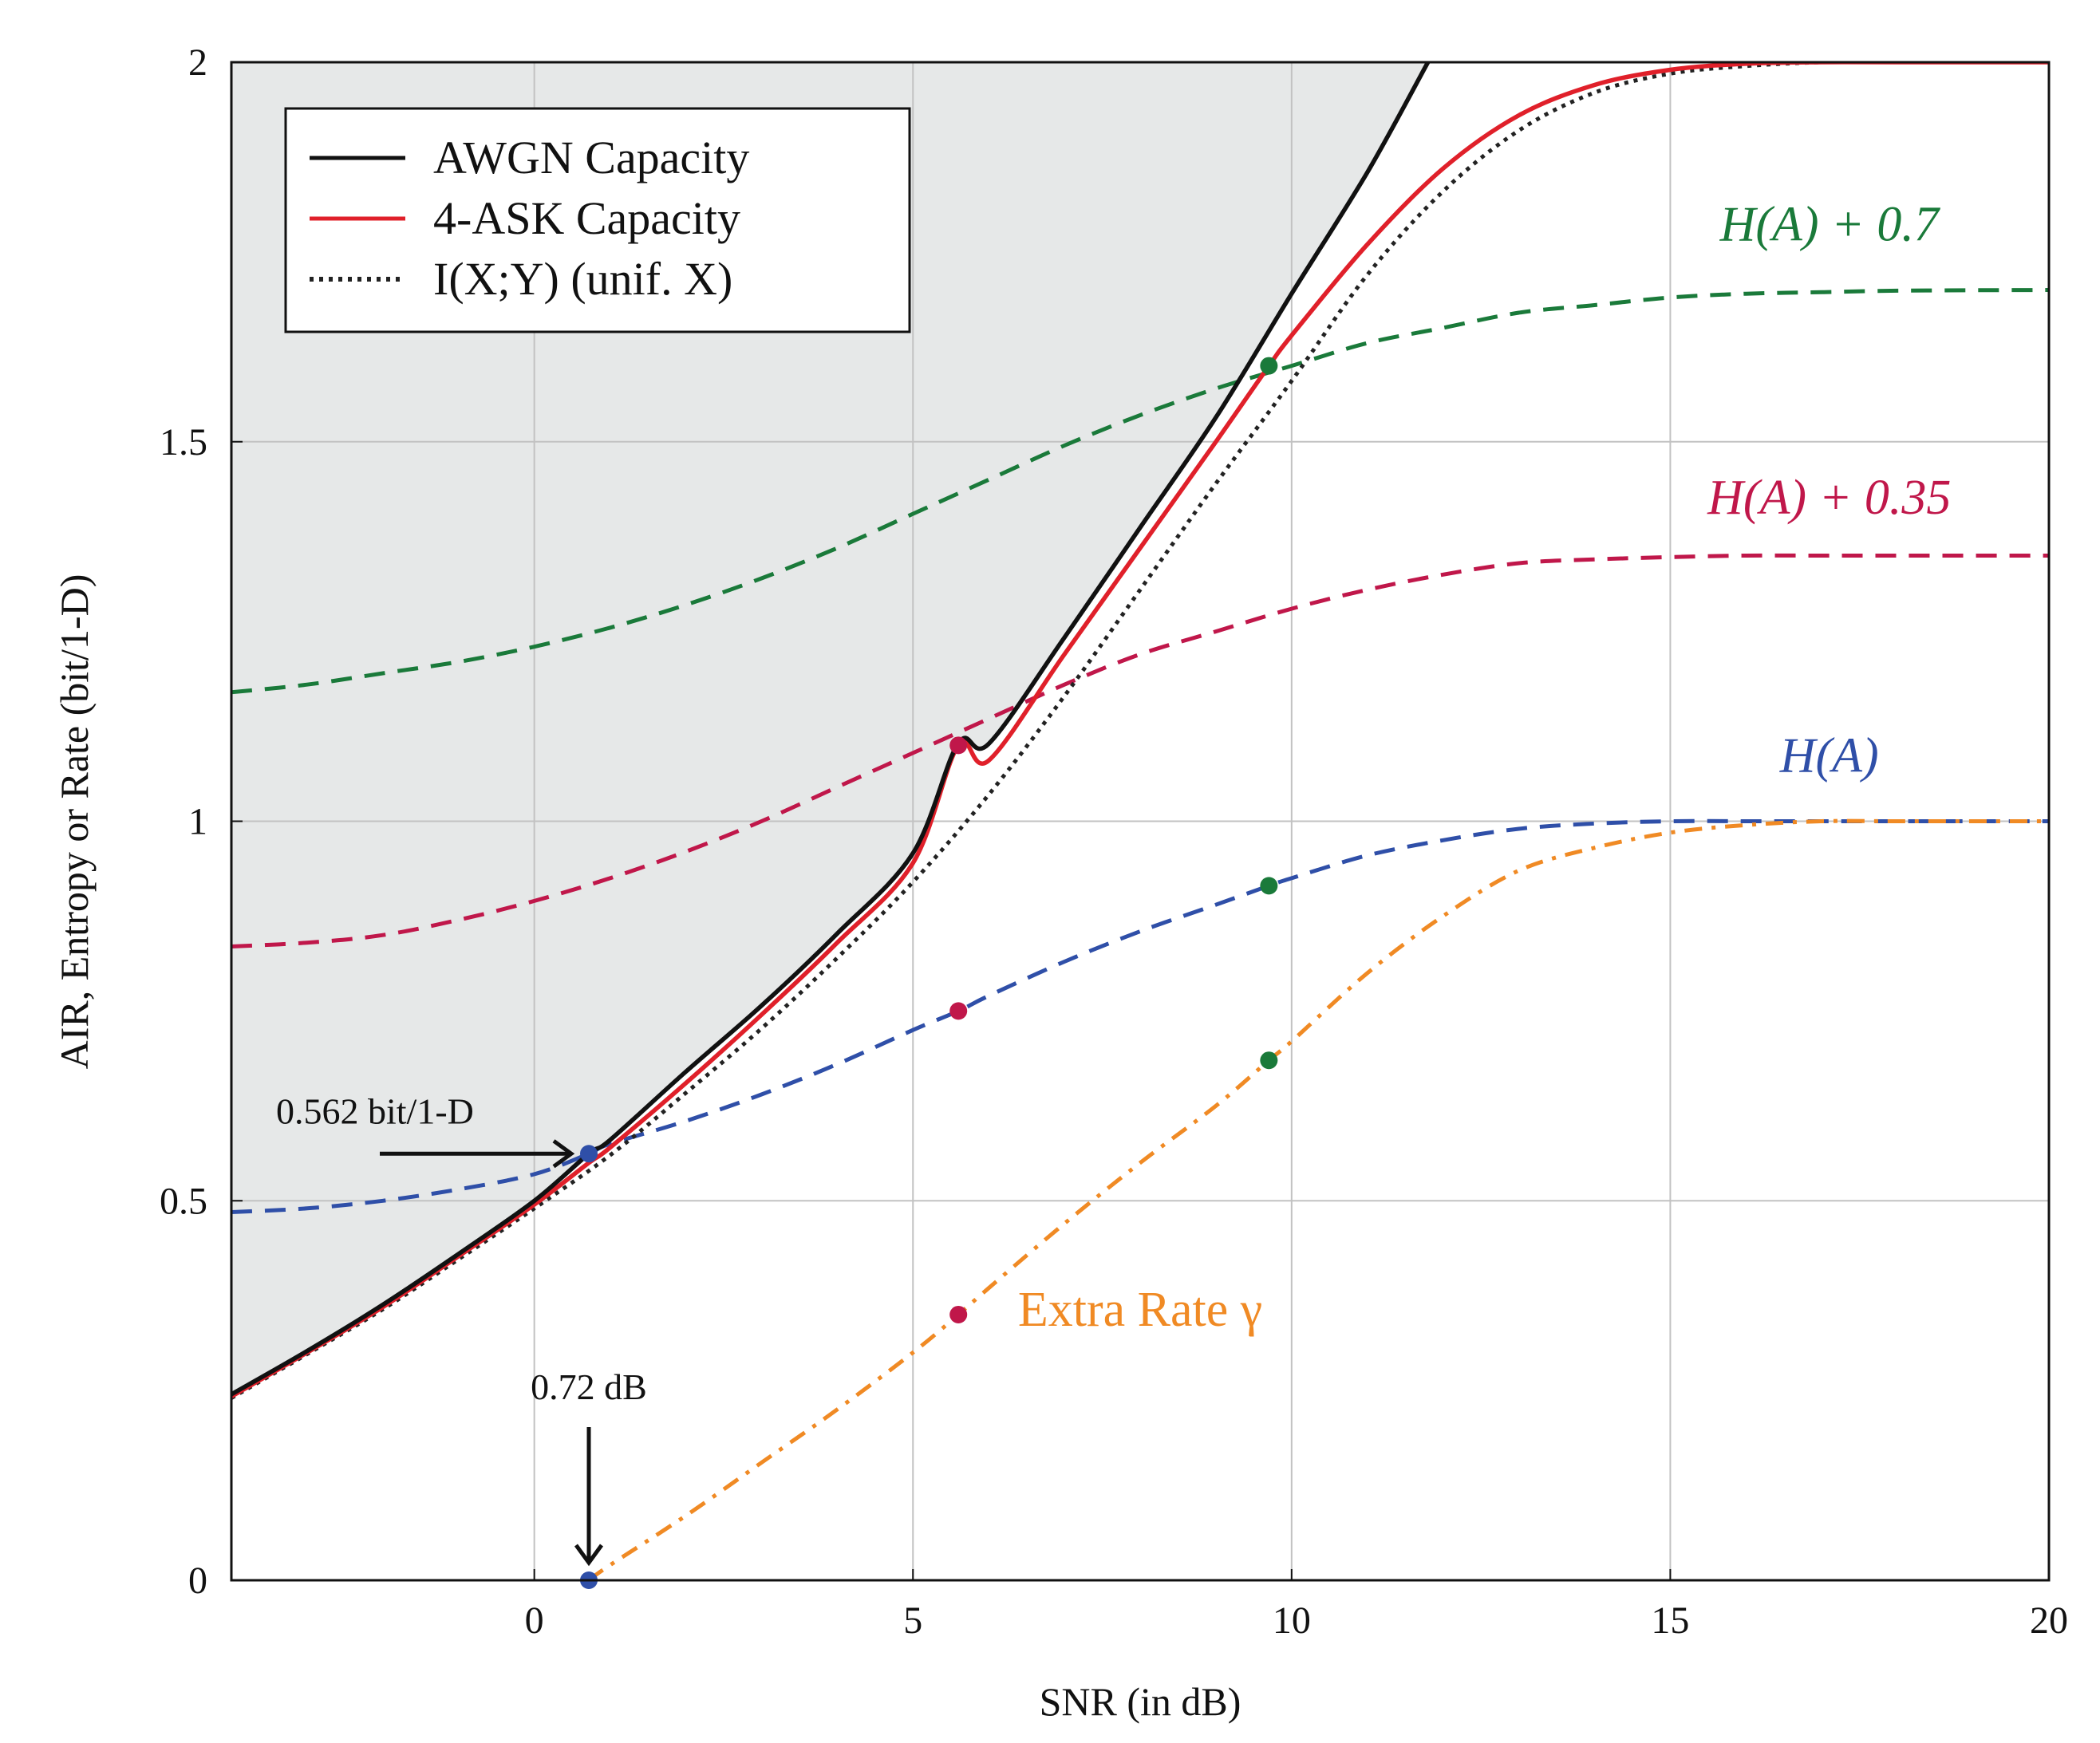 The width and height of the screenshot is (2100, 1743). What do you see at coordinates (589, 1386) in the screenshot?
I see `annotation-snr-label: 0.72 dB` at bounding box center [589, 1386].